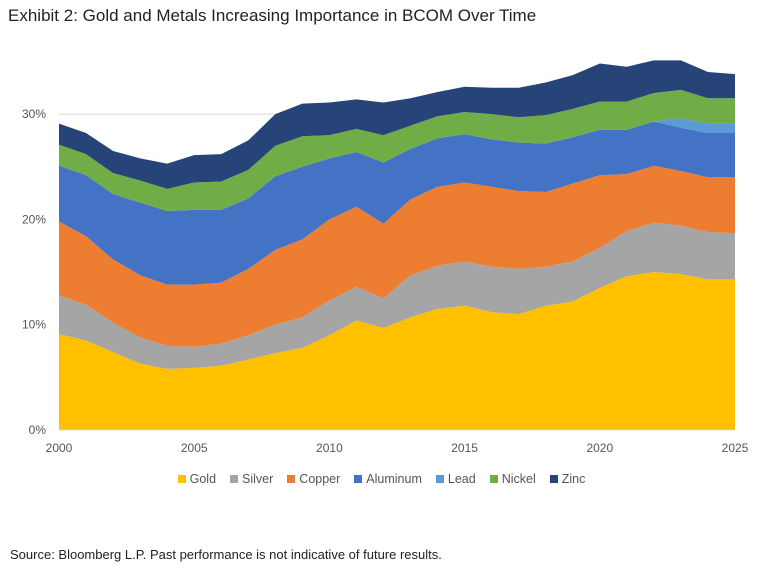  Describe the element at coordinates (194, 448) in the screenshot. I see `x-tick-label: 2005` at that location.